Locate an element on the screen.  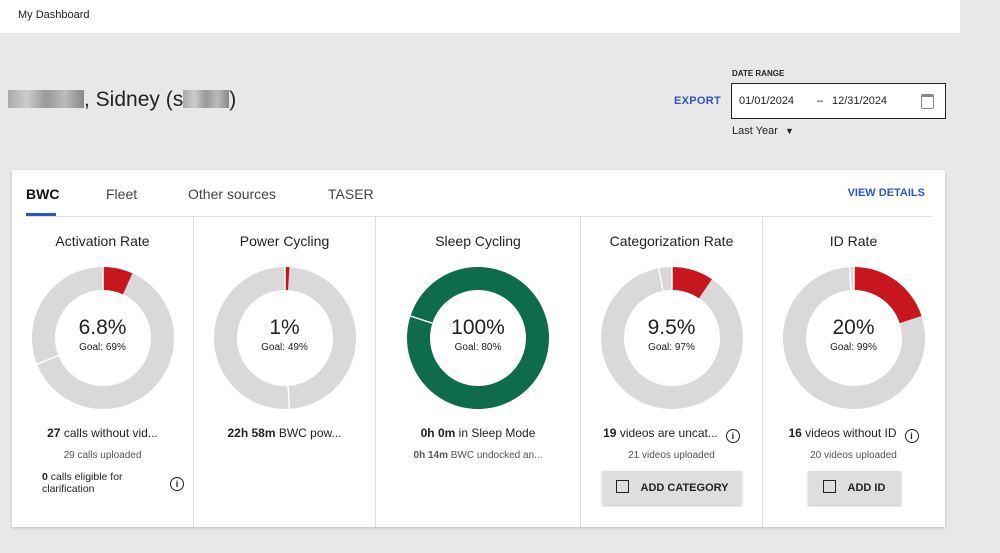
panel-title: Sleep Cycling is located at coordinates (478, 241).